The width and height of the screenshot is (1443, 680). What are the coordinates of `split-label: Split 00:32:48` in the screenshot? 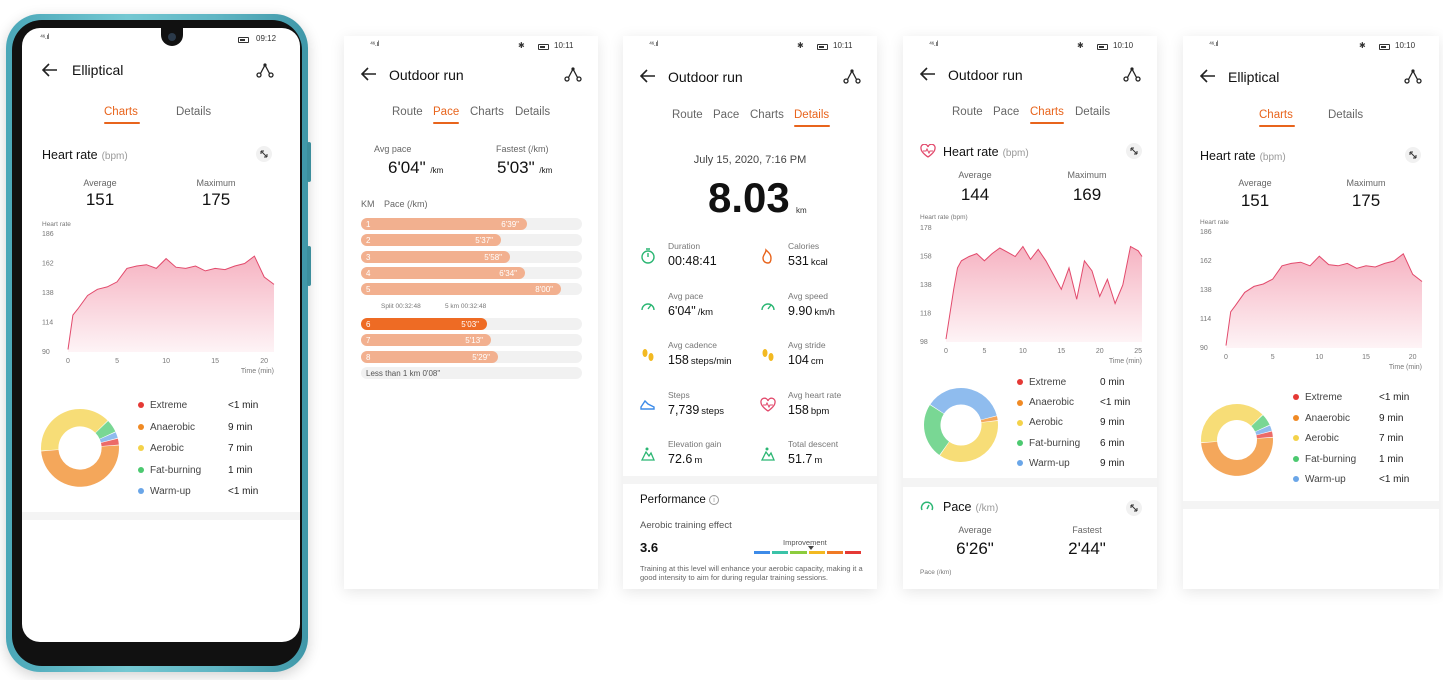 It's located at (401, 306).